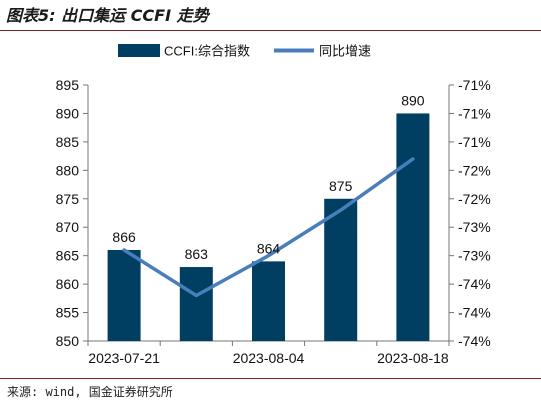 The height and width of the screenshot is (405, 541). I want to click on legend-swatch-bar, so click(139, 50).